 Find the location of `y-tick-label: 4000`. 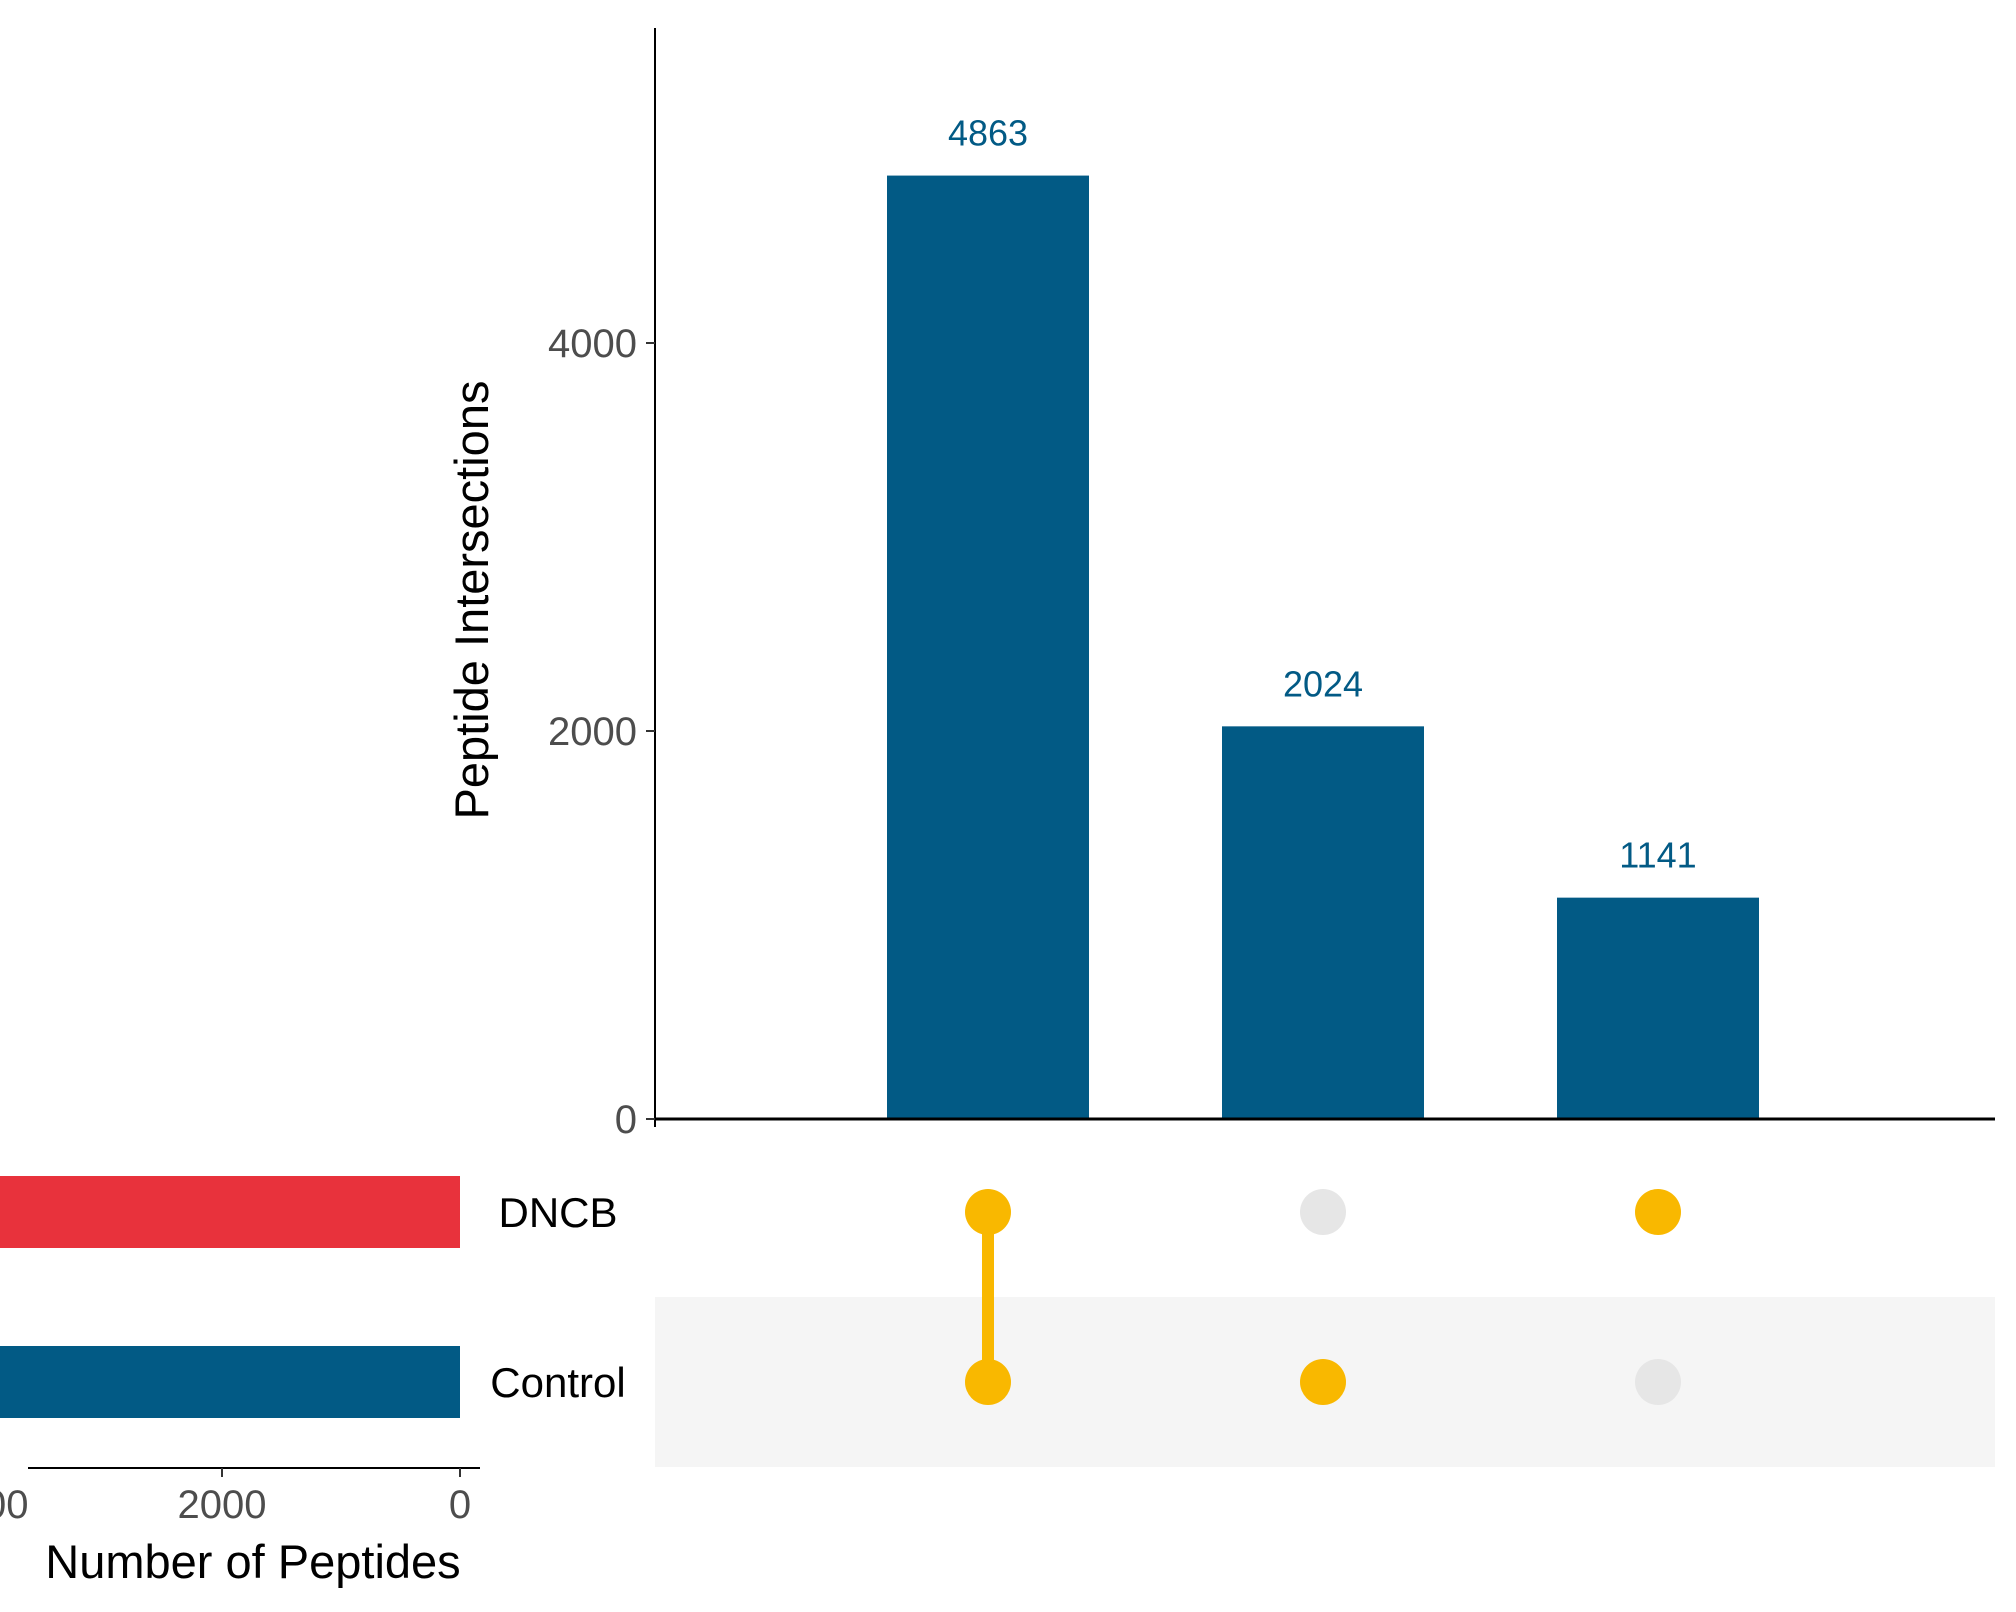

y-tick-label: 4000 is located at coordinates (592, 344).